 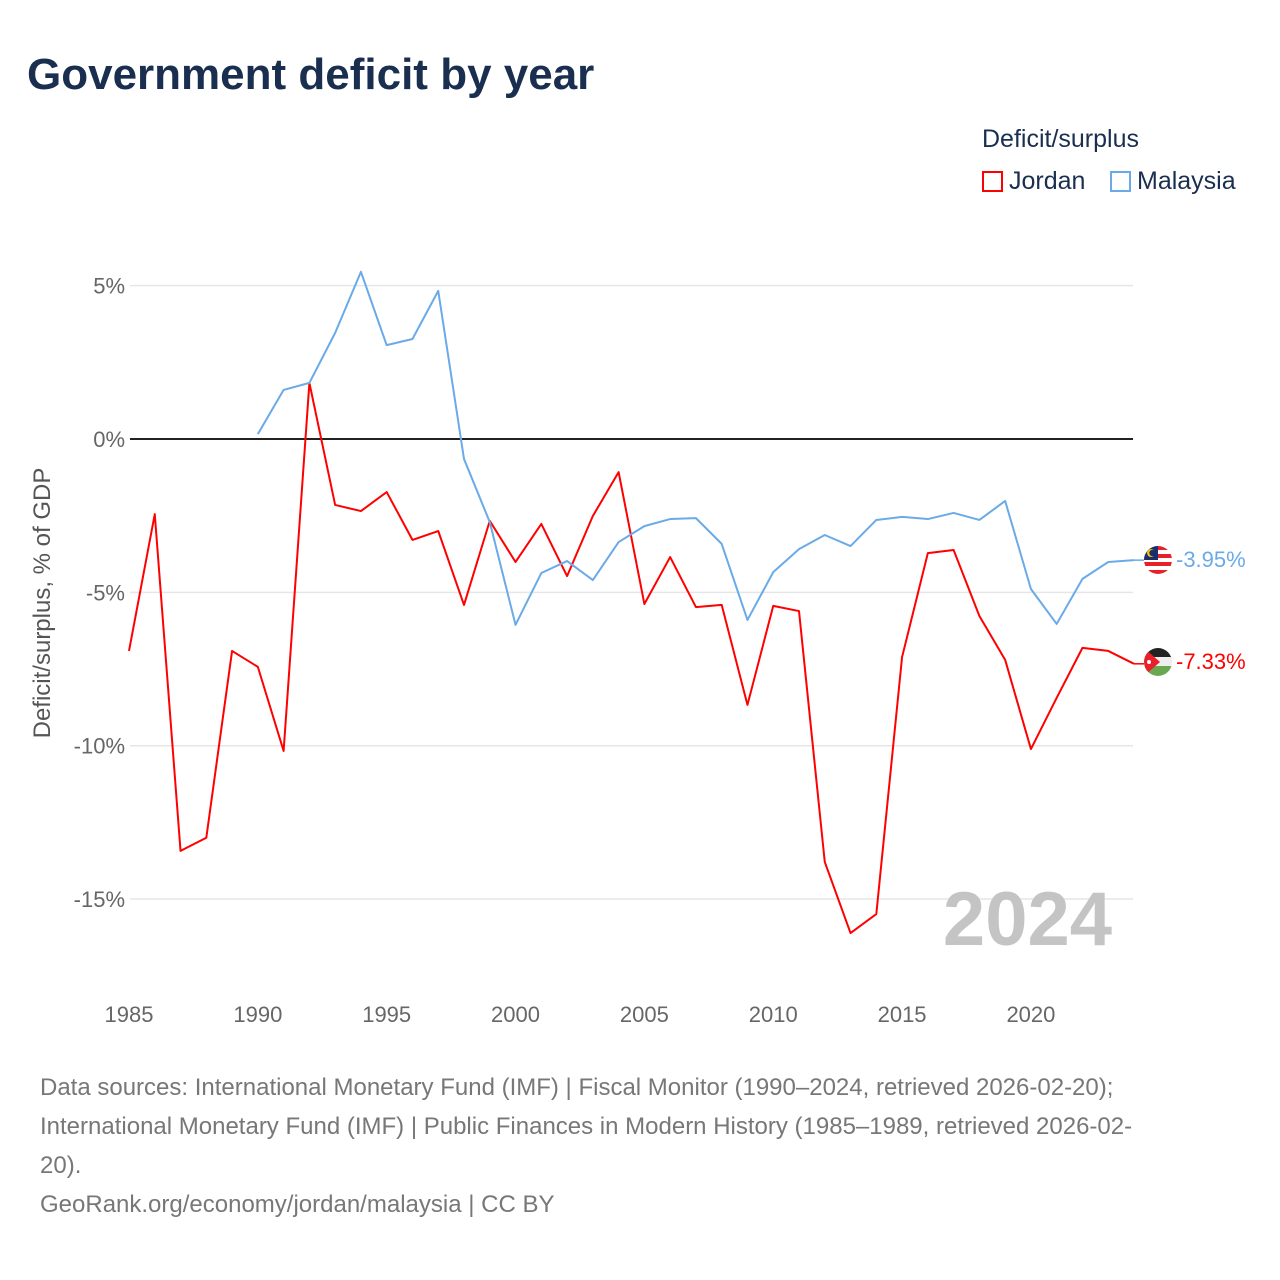 What do you see at coordinates (109, 439) in the screenshot?
I see `y-tick-label: 0%` at bounding box center [109, 439].